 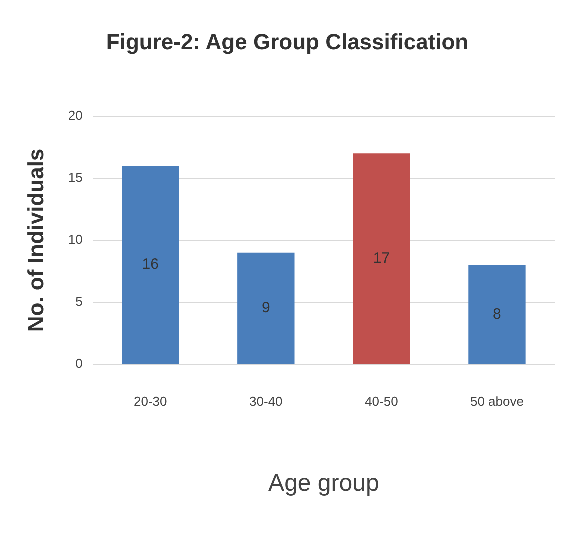 I want to click on x-tick-label: 20-30, so click(x=151, y=401).